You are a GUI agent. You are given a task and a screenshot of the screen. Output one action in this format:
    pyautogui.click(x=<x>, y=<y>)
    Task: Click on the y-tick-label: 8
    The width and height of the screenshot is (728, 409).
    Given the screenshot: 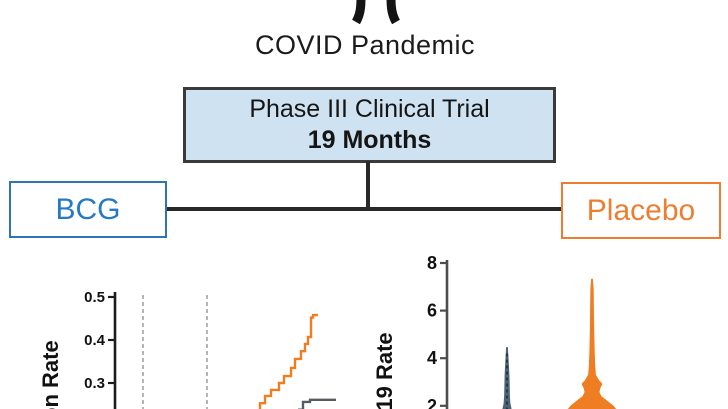 What is the action you would take?
    pyautogui.click(x=432, y=263)
    